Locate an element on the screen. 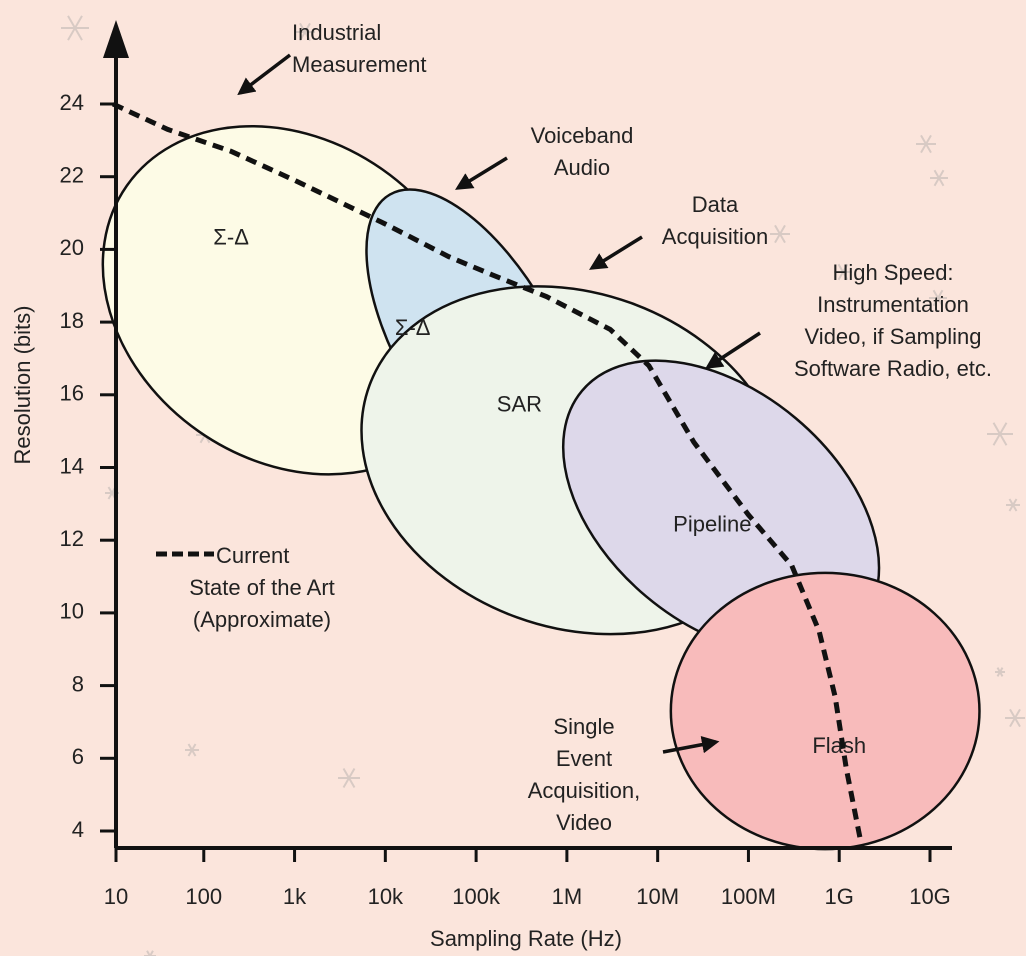  y-tick-label: 18 is located at coordinates (72, 320).